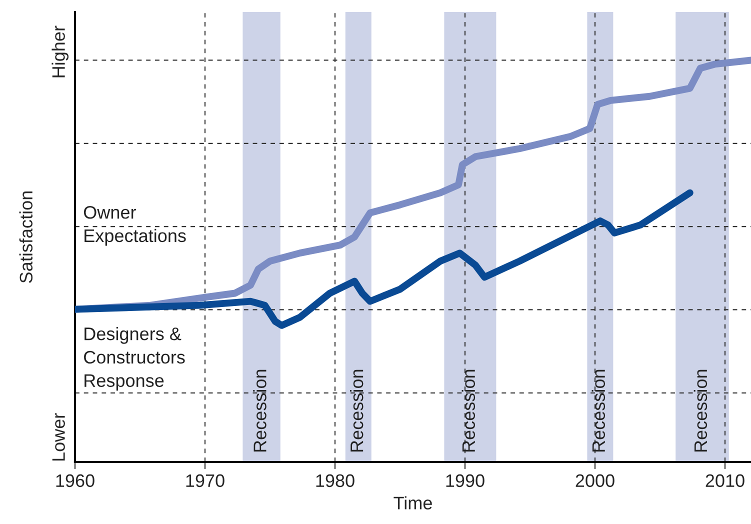  Describe the element at coordinates (135, 226) in the screenshot. I see `text: Owner Expectations` at that location.